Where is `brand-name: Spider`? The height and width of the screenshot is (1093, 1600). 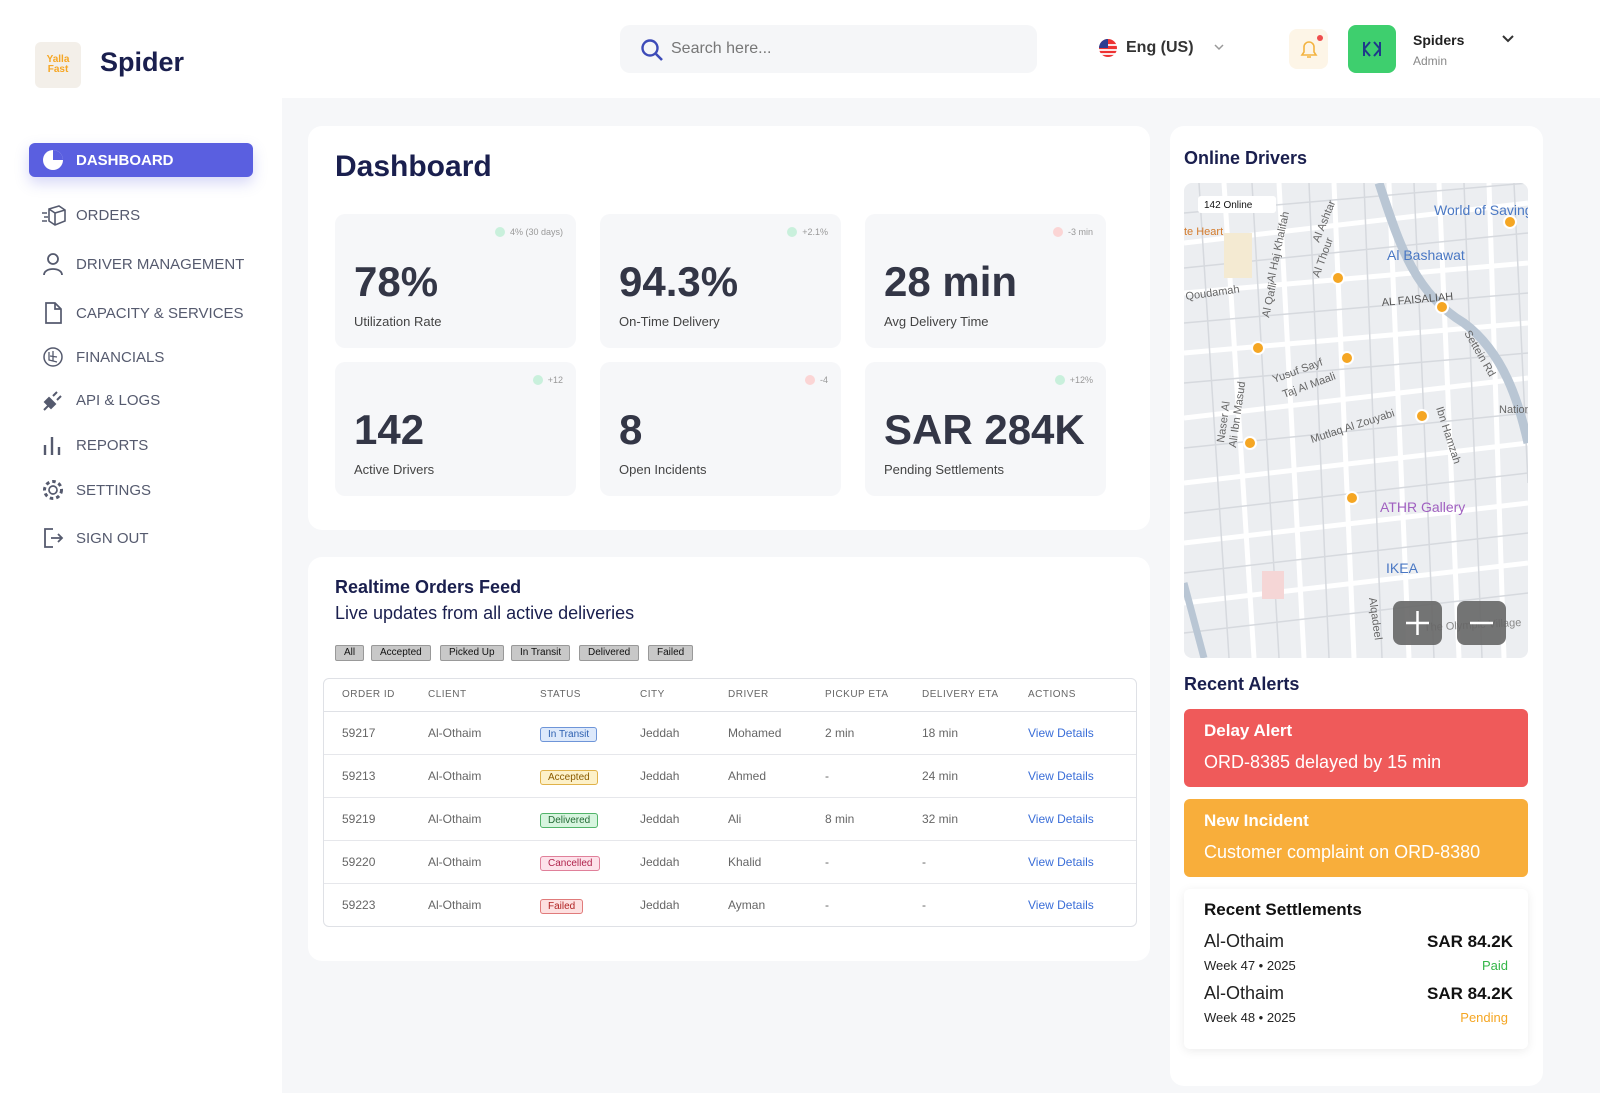 brand-name: Spider is located at coordinates (142, 62).